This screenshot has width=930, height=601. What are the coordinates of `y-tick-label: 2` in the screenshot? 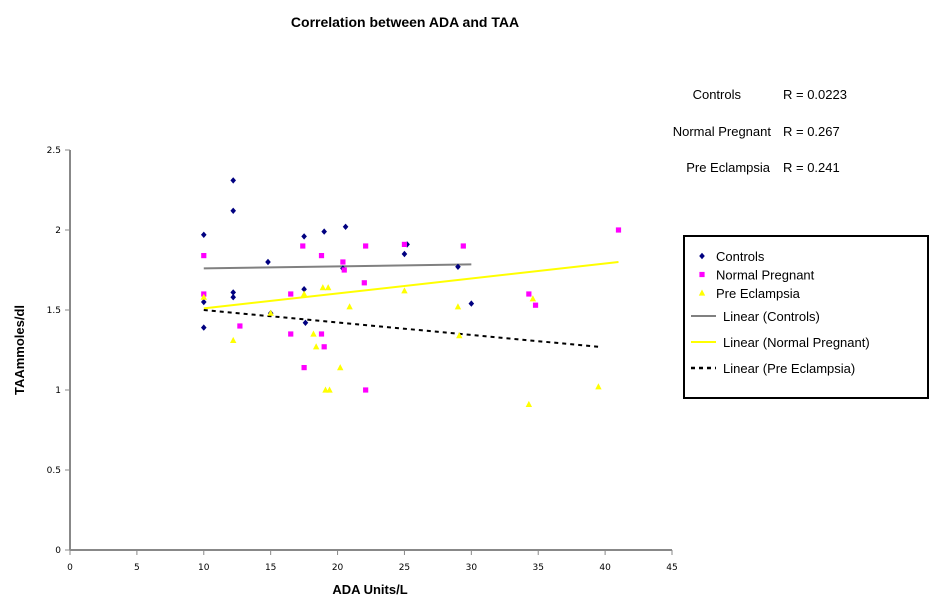 It's located at (58, 231).